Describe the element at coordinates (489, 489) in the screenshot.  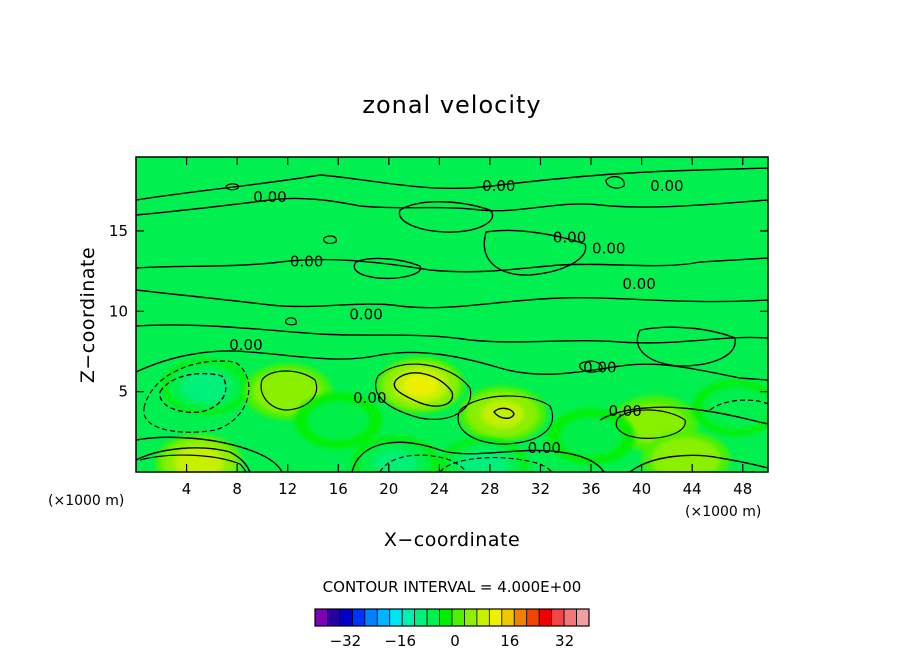
I see `x-tick-label: 28` at that location.